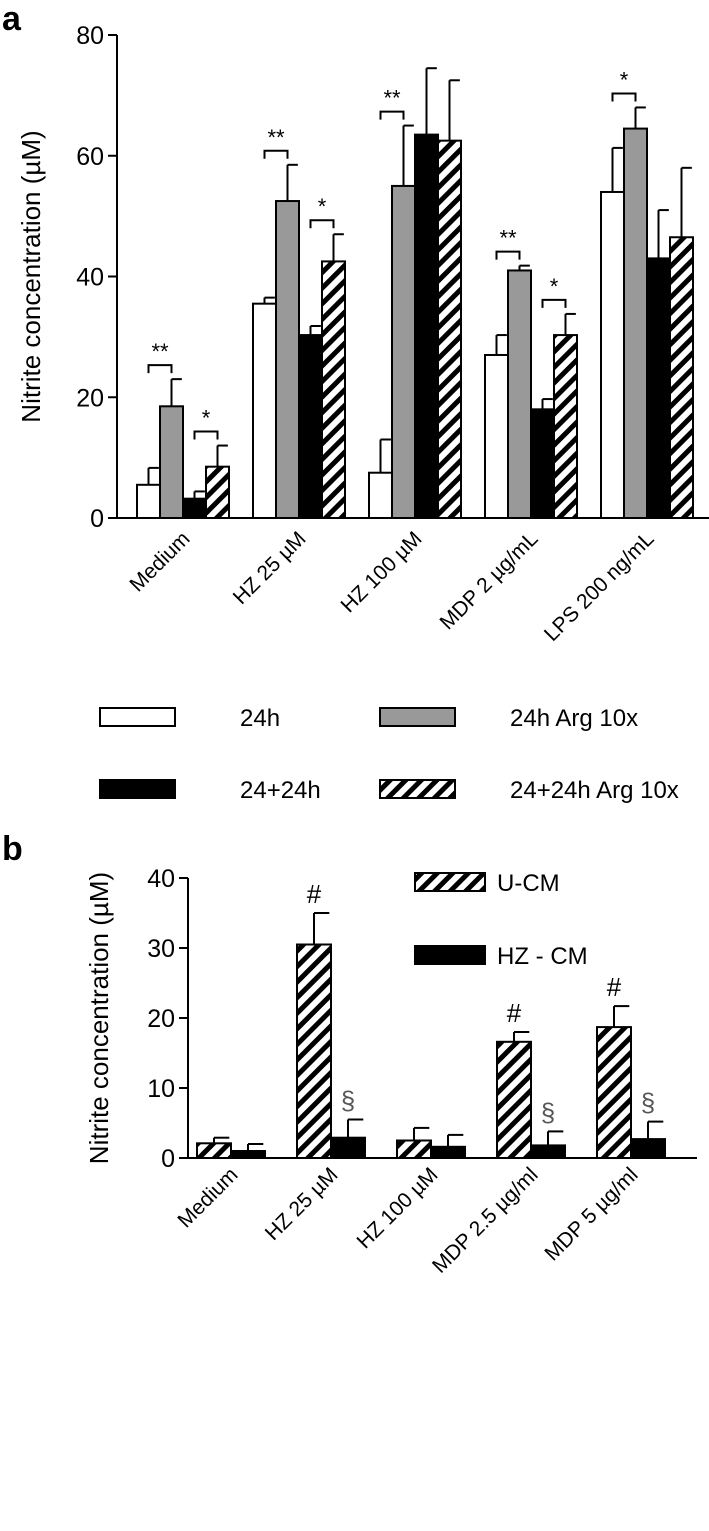 This screenshot has height=1531, width=709. What do you see at coordinates (260, 718) in the screenshot?
I see `panel-a-legend-label-0: 24h` at bounding box center [260, 718].